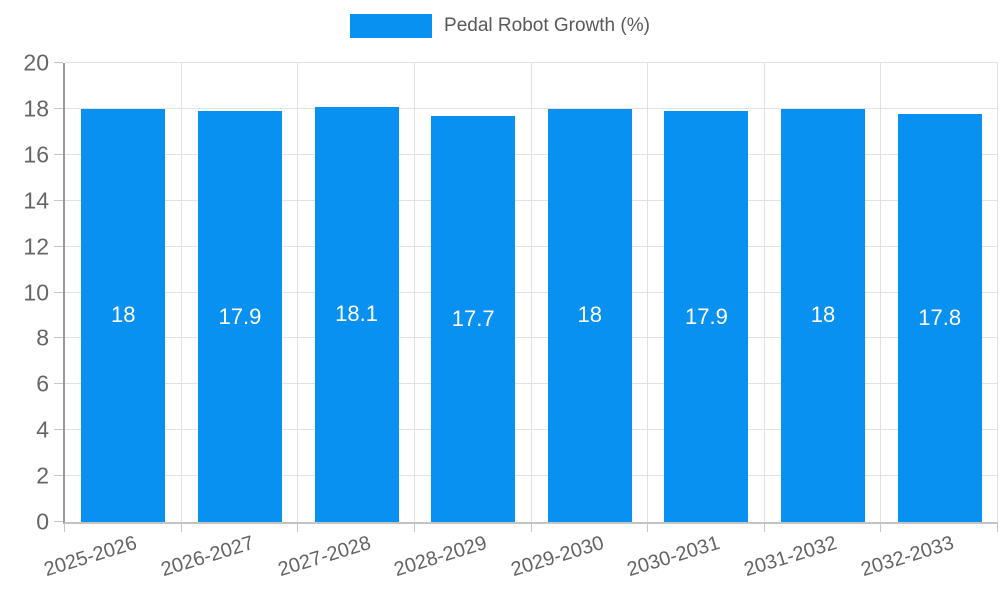  Describe the element at coordinates (557, 557) in the screenshot. I see `x-tick-label: 2029-2030` at that location.